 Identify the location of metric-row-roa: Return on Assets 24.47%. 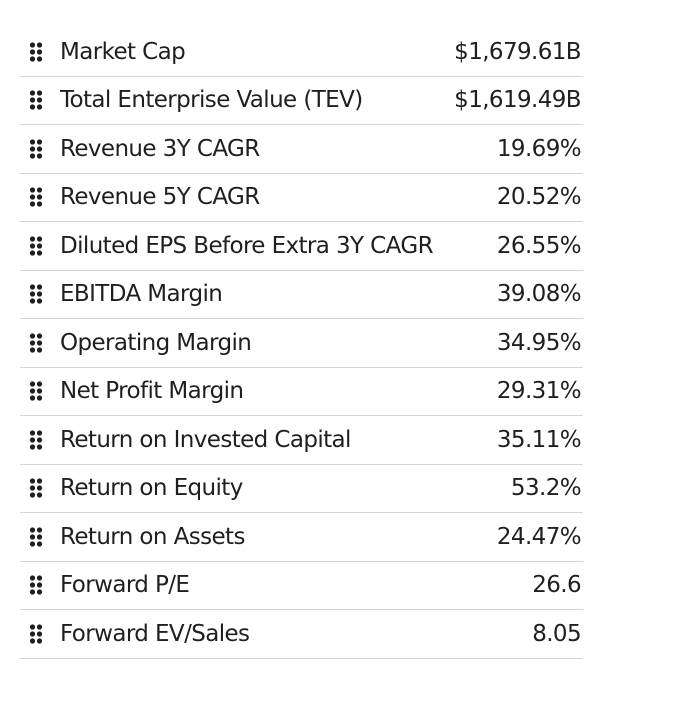
(301, 537).